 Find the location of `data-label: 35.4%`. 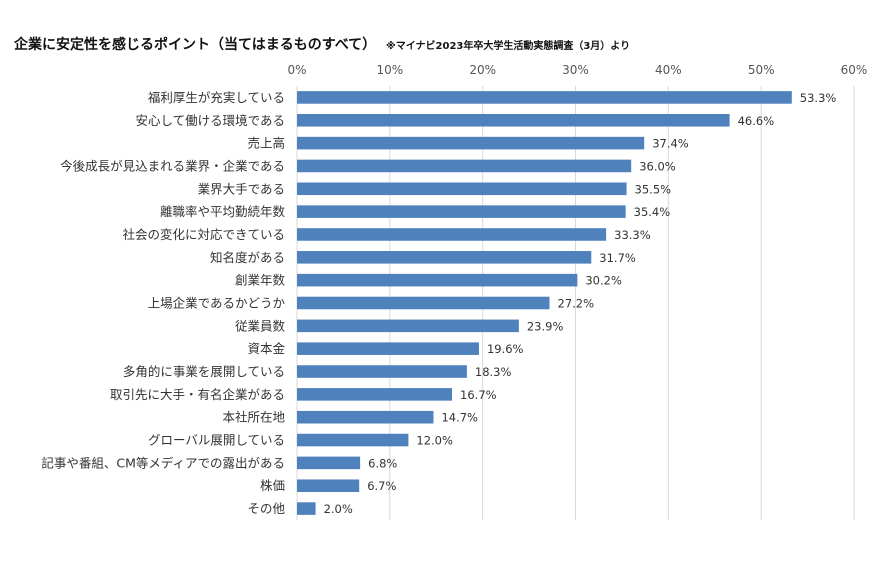

data-label: 35.4% is located at coordinates (652, 212).